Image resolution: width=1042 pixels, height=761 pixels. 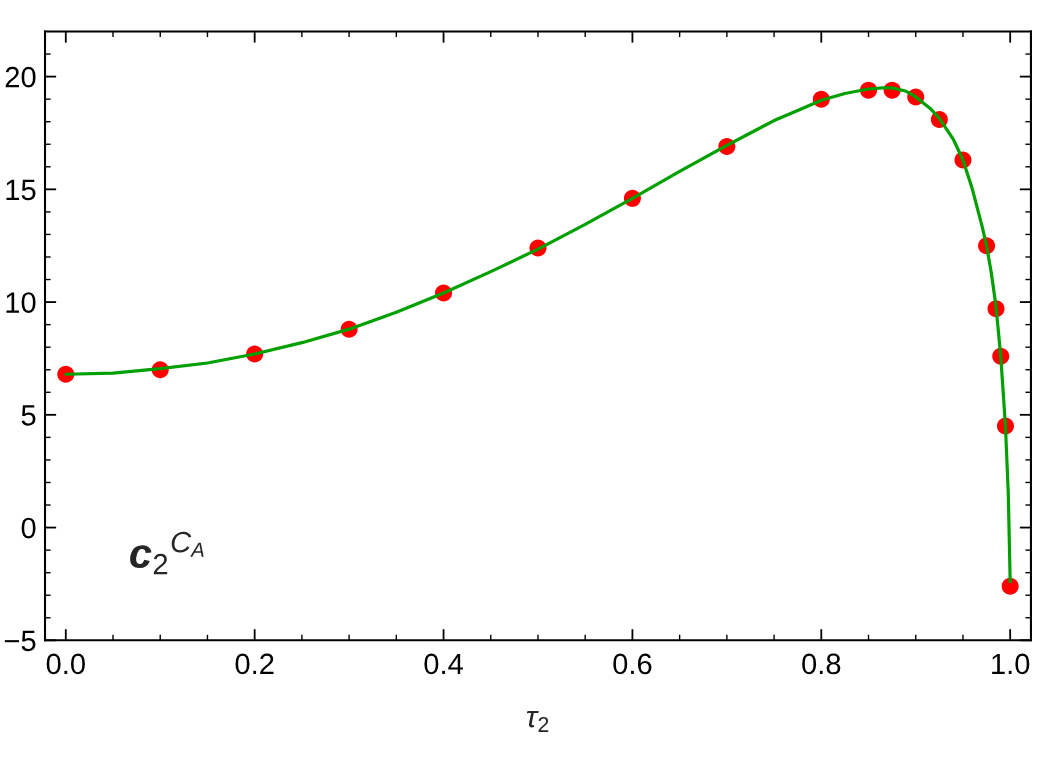 I want to click on x-axis-title: τ$_{2}$, so click(x=537, y=721).